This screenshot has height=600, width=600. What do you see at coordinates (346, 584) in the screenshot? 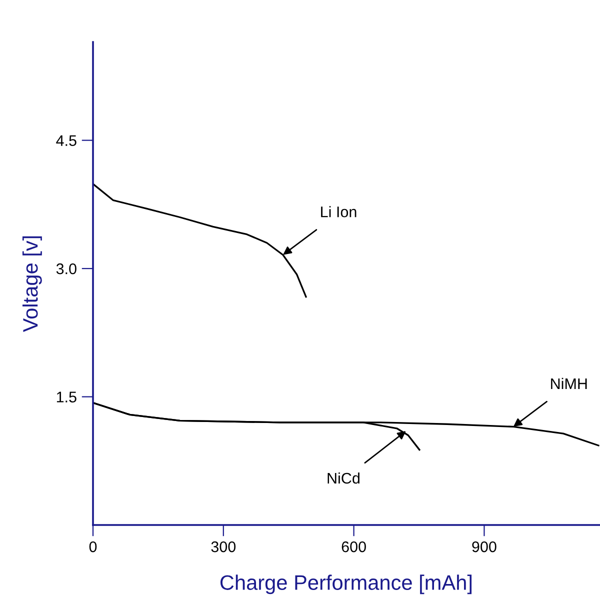
I see `x-axis-title: Charge Performance [mAh]` at bounding box center [346, 584].